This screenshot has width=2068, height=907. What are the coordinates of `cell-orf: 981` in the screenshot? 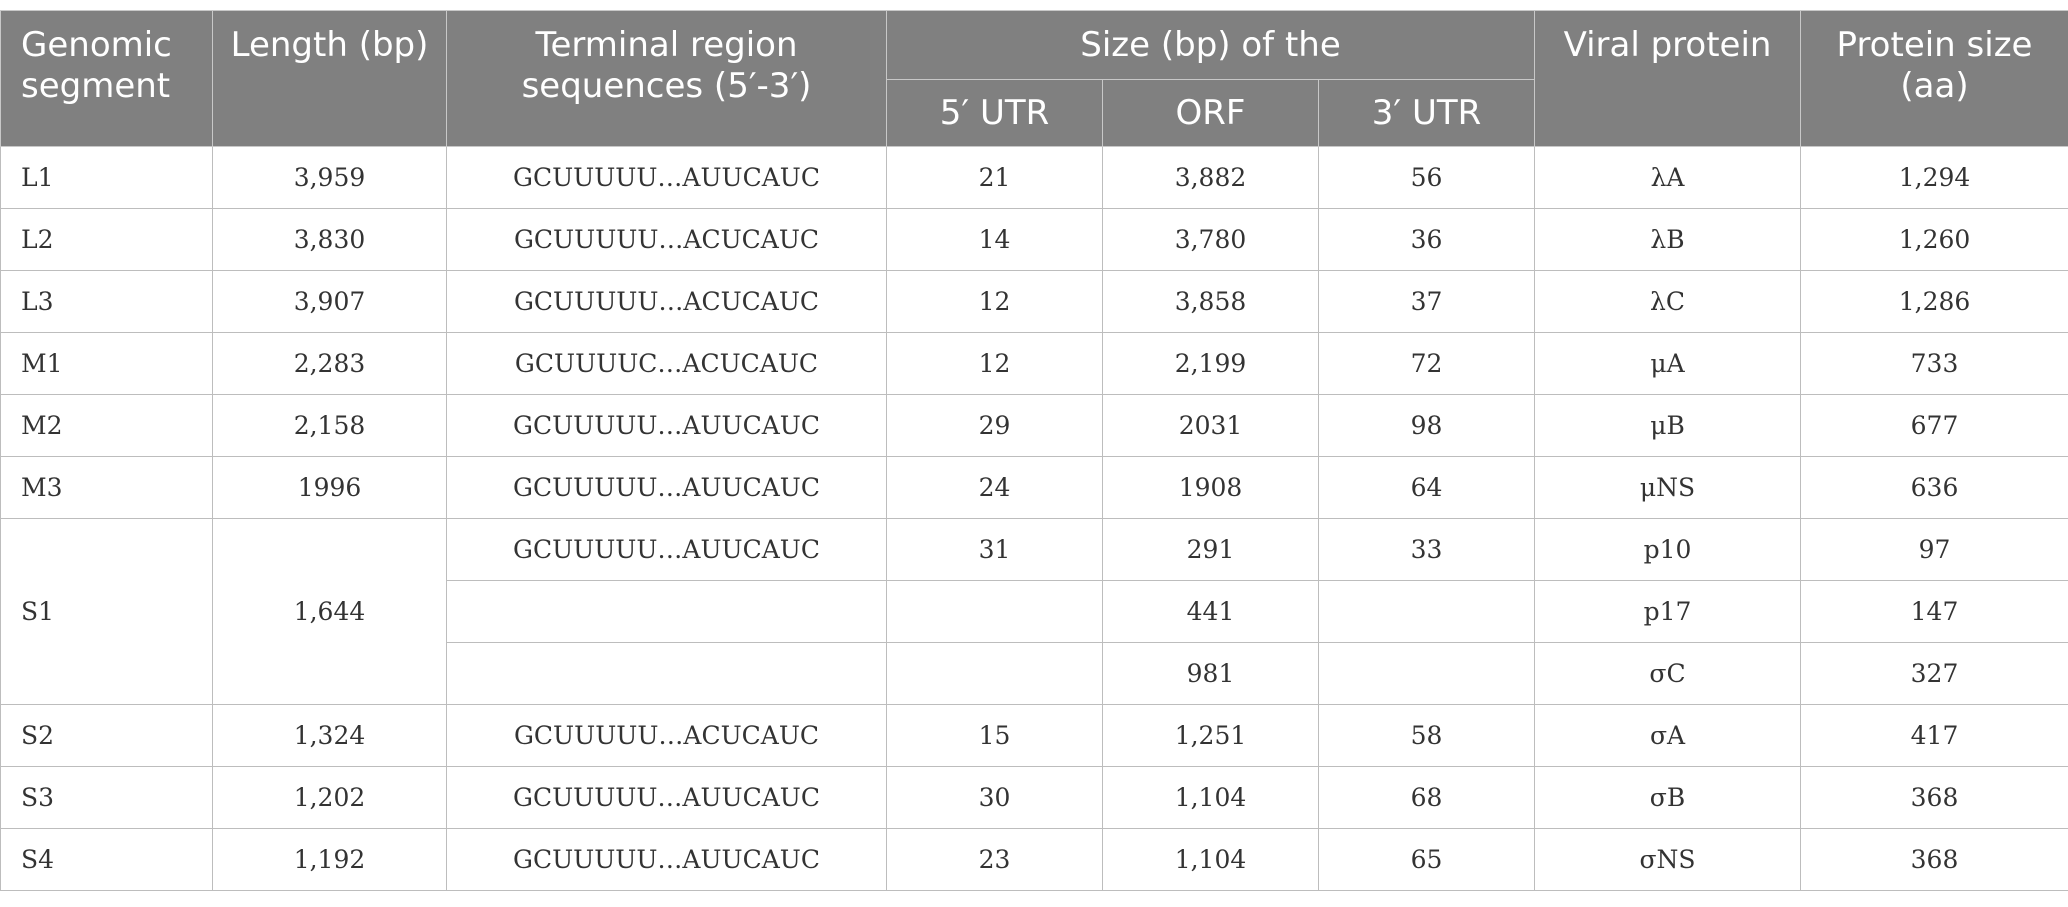 It's located at (1210, 673).